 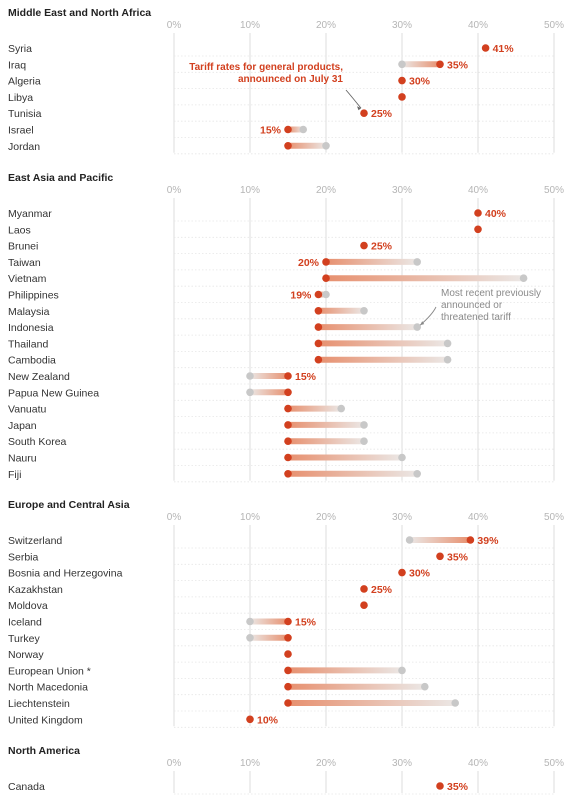 I want to click on row-philippines: Philippines 19%, so click(x=281, y=296).